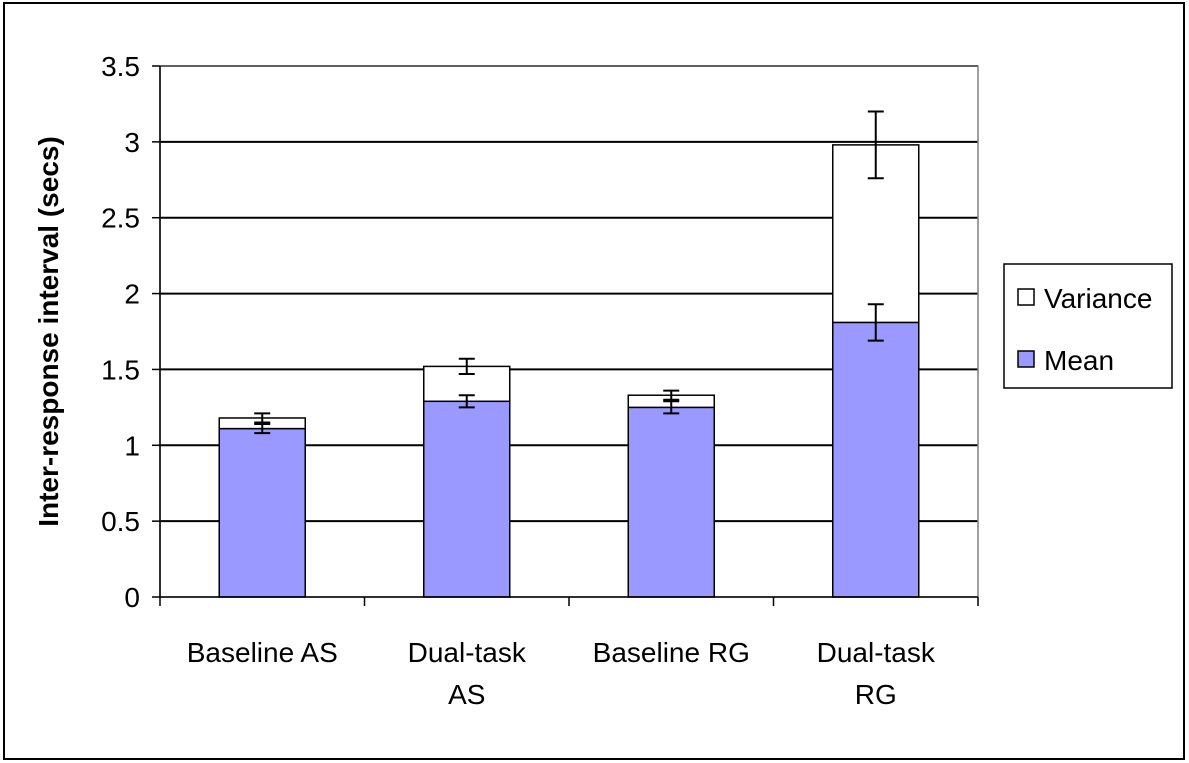  Describe the element at coordinates (1026, 297) in the screenshot. I see `legend-swatch-variance` at that location.